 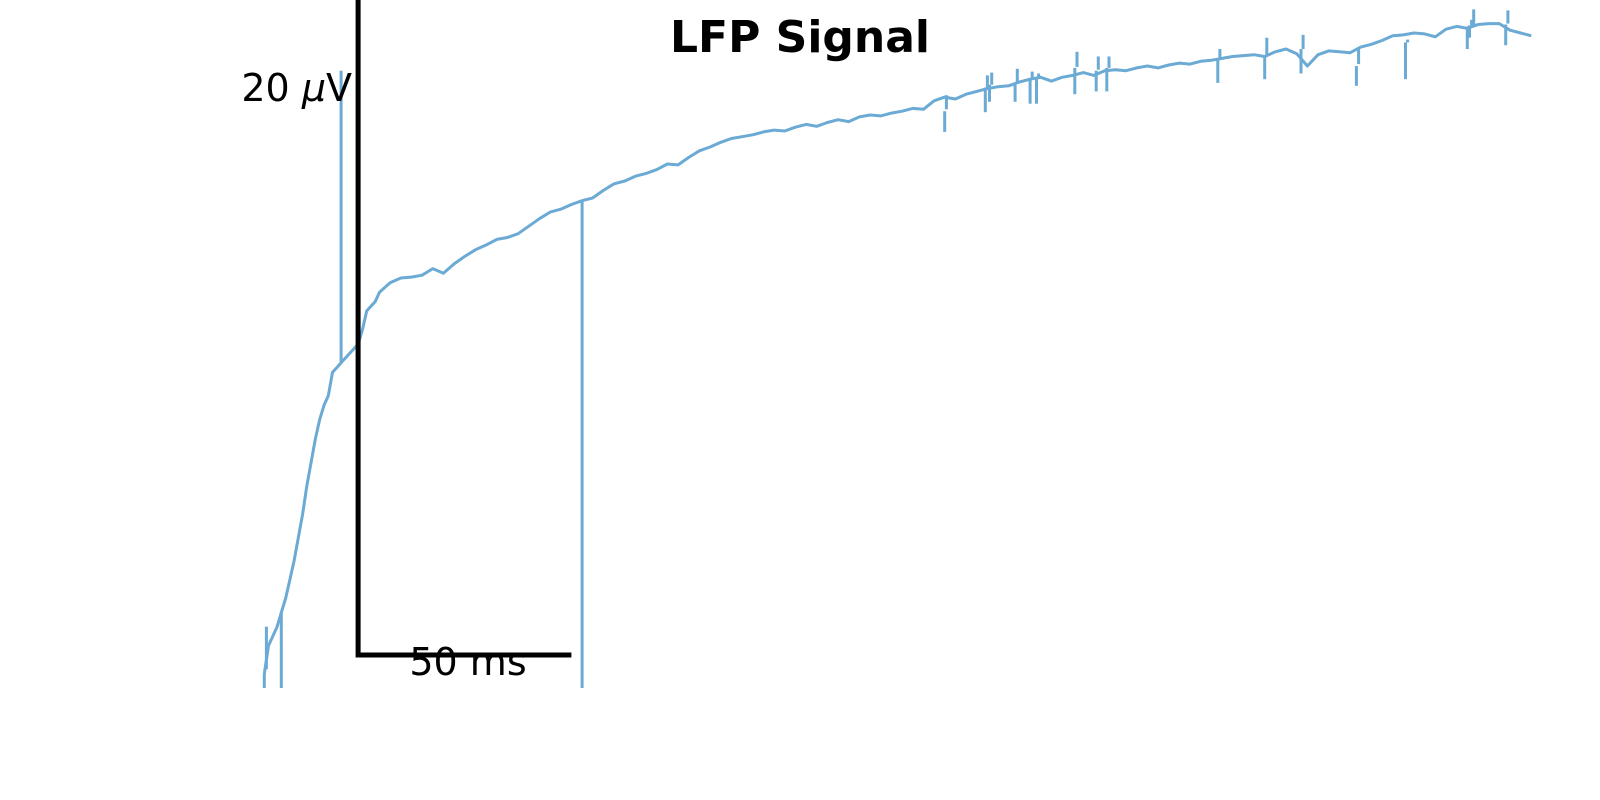 What do you see at coordinates (339, 88) in the screenshot?
I see `scale-bar-vertical-label-unit: V` at bounding box center [339, 88].